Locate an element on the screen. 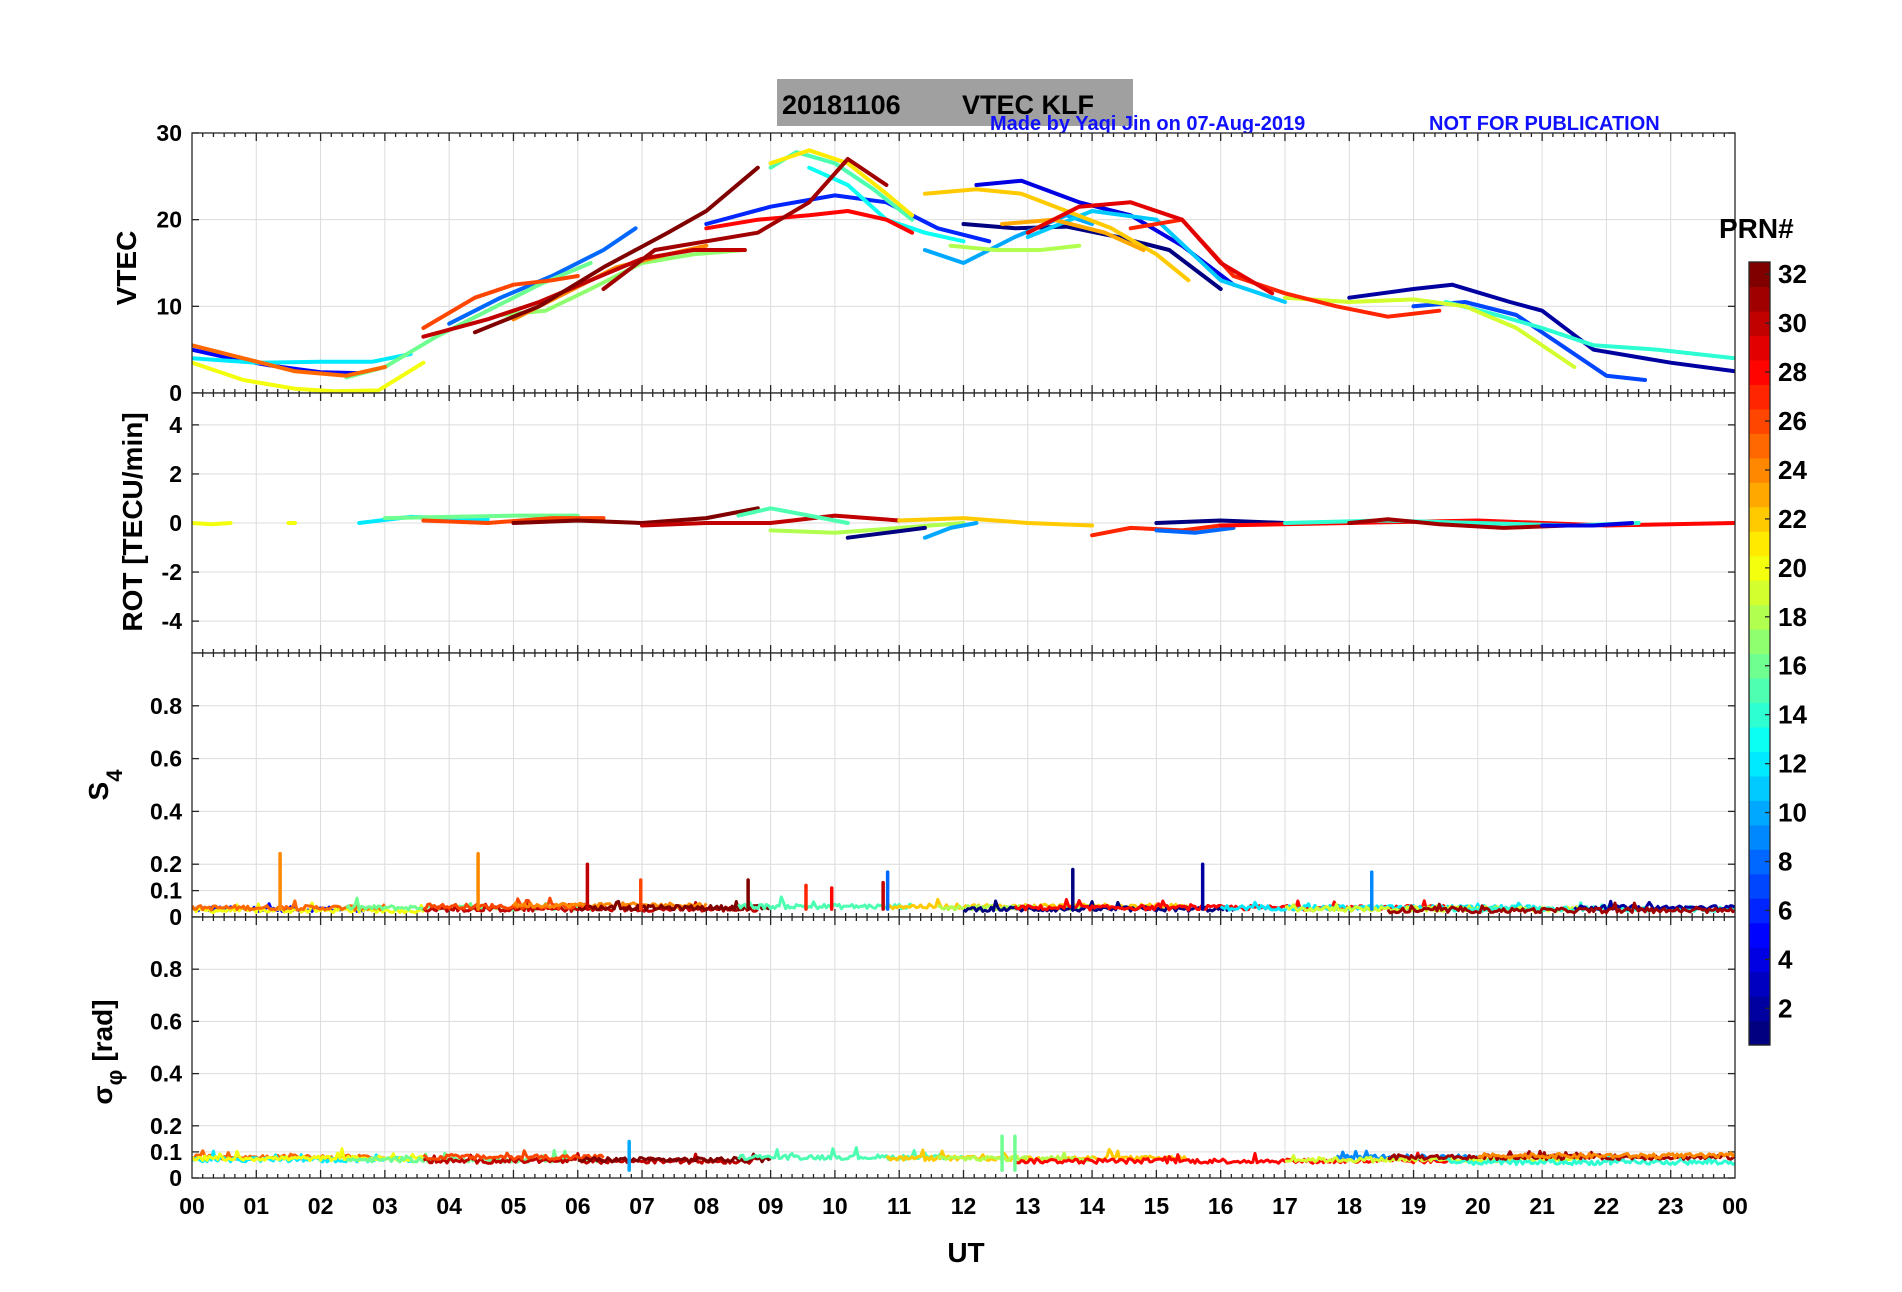  colorbar-tick-label: 12 is located at coordinates (1792, 764).